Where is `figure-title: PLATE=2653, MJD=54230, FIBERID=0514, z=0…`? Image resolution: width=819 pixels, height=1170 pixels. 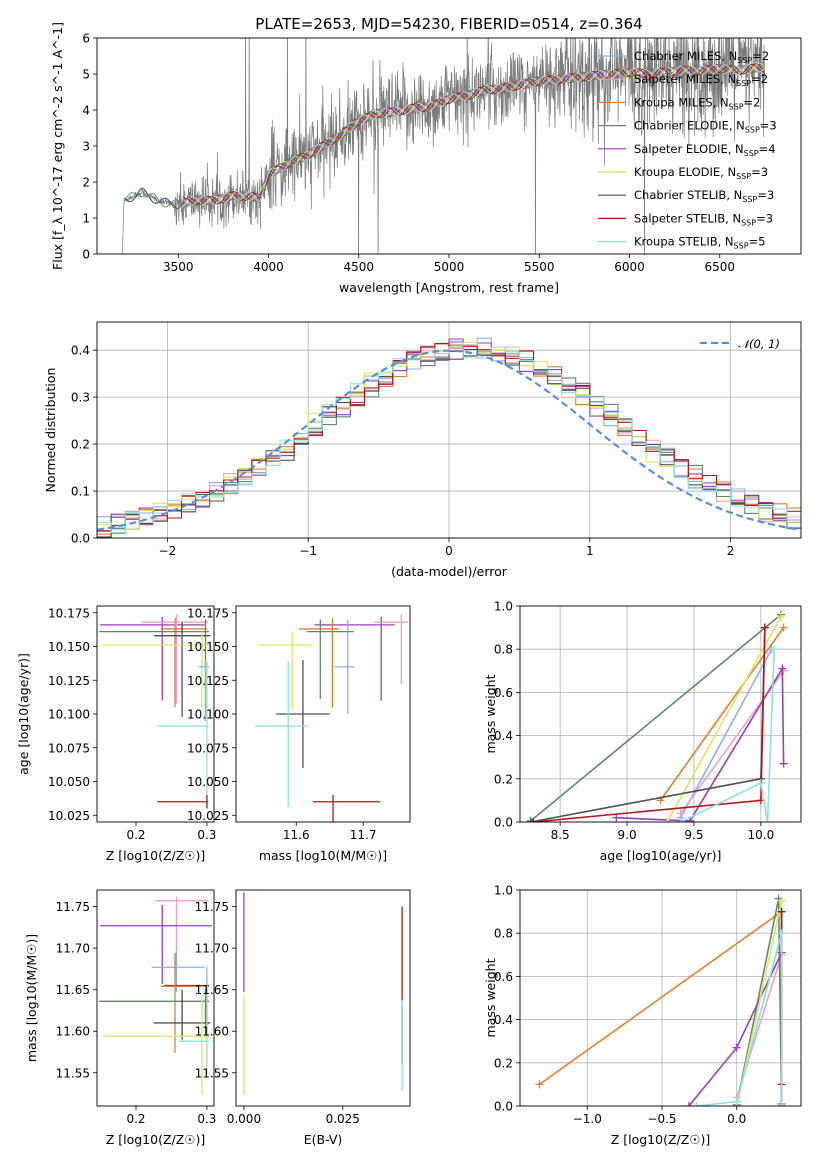 figure-title: PLATE=2653, MJD=54230, FIBERID=0514, z=0… is located at coordinates (448, 24).